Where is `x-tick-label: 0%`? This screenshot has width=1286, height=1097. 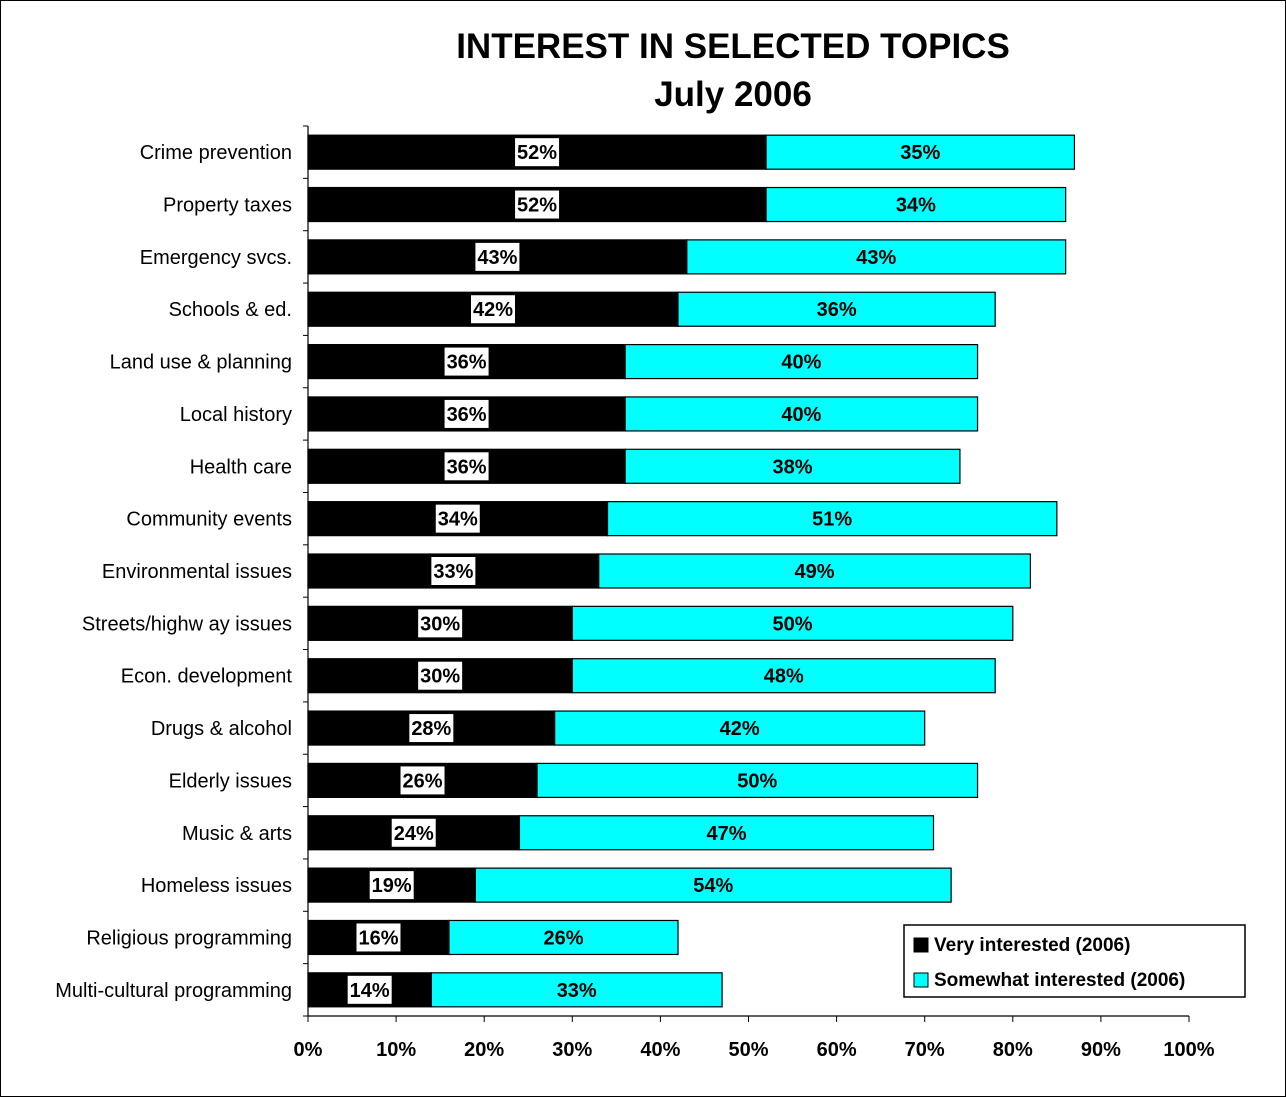 x-tick-label: 0% is located at coordinates (308, 1050).